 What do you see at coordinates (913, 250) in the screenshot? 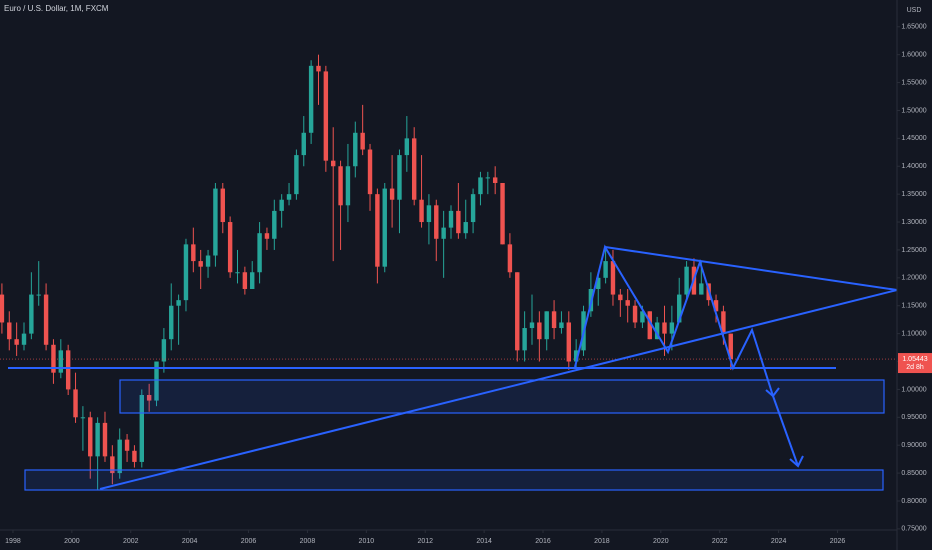
I see `y-tick-label: 1.25000` at bounding box center [913, 250].